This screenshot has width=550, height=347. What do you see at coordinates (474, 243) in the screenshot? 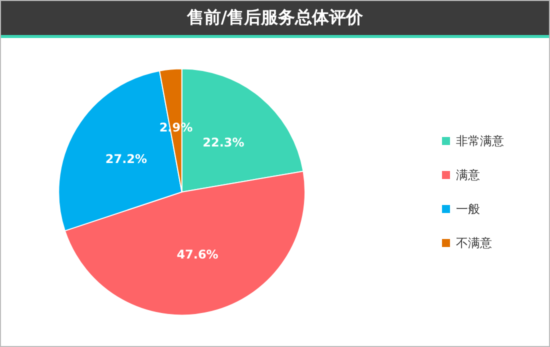
I see `legend-label: 不满意` at bounding box center [474, 243].